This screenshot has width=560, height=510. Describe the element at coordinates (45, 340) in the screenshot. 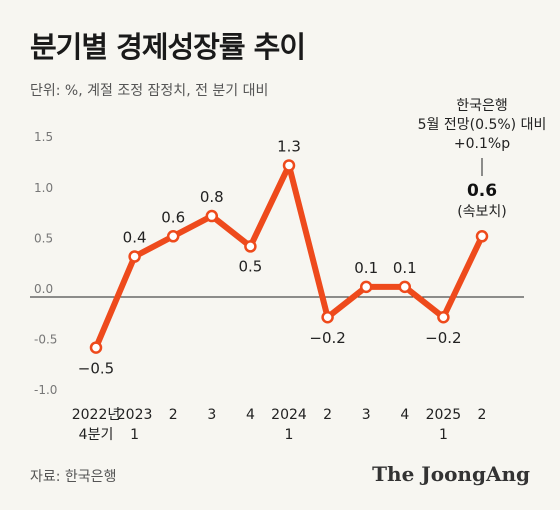

I see `y-tick-label: -0.5` at that location.